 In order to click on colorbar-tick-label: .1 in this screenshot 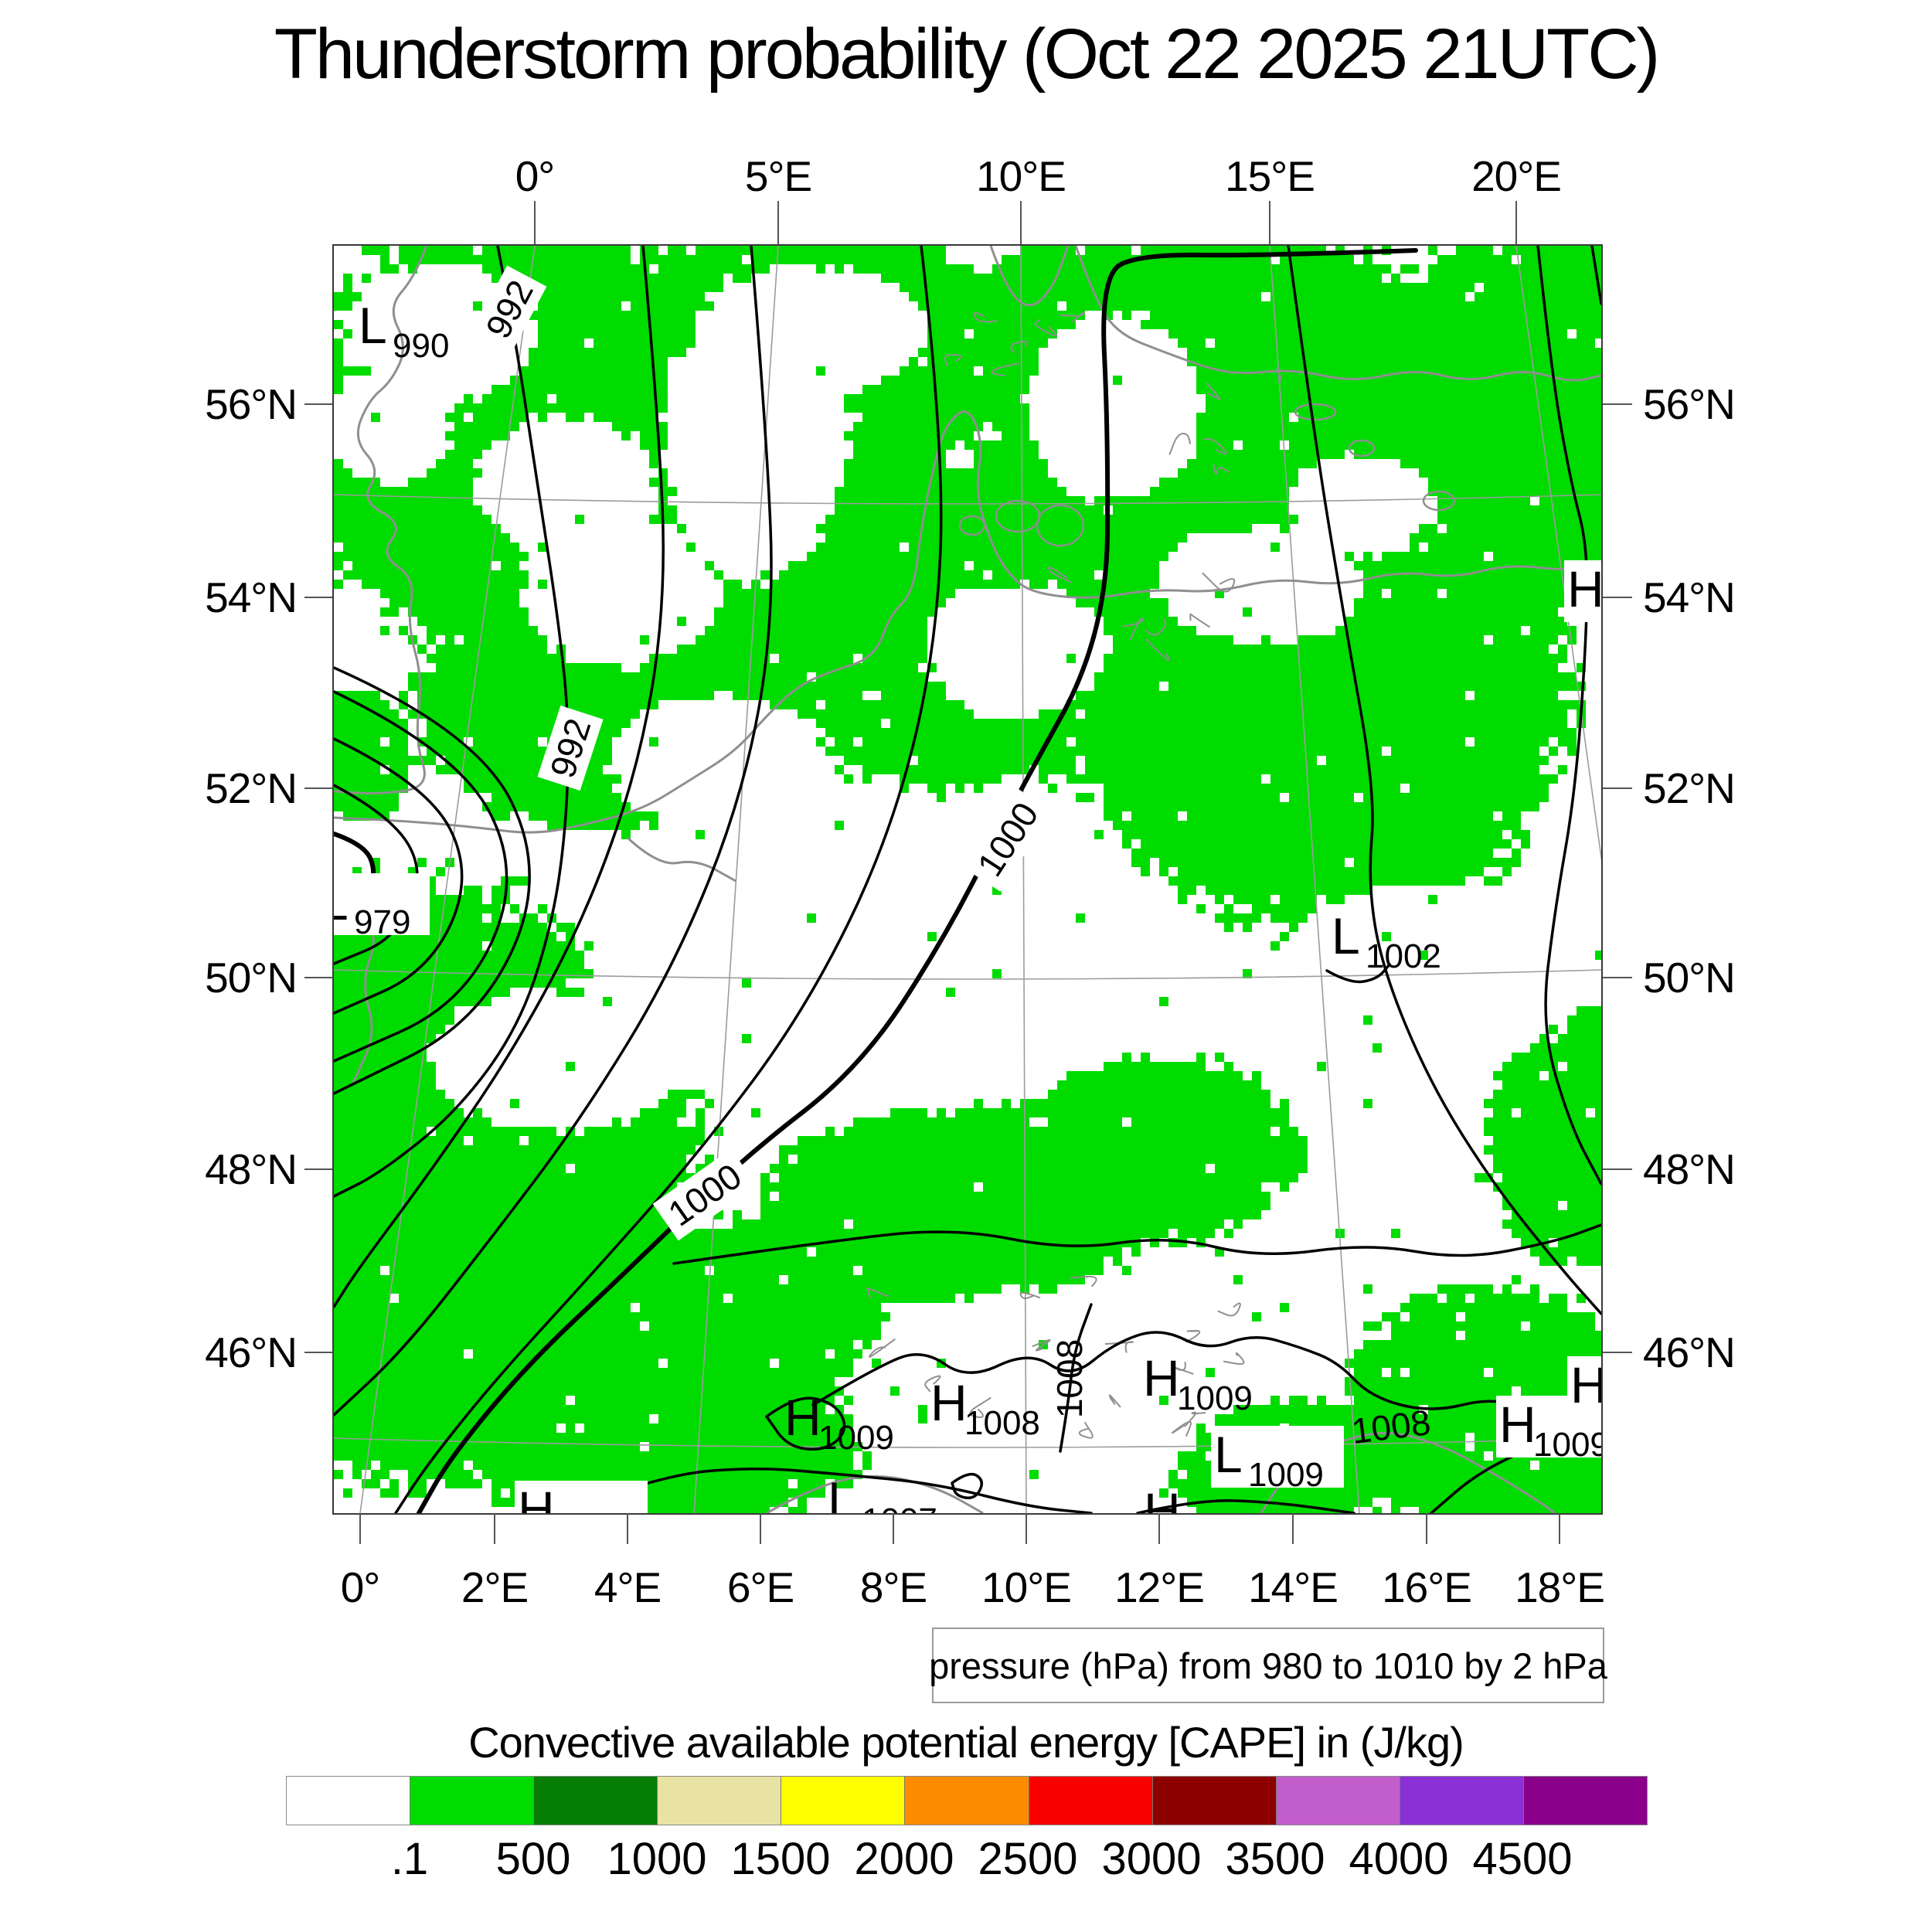, I will do `click(410, 1859)`.